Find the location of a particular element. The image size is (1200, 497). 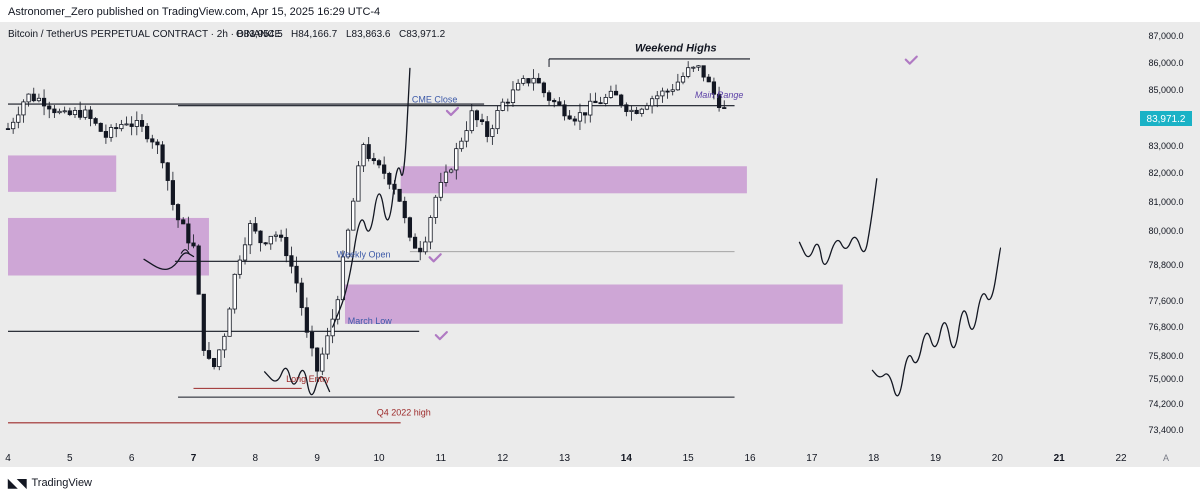

annotation-label: Weekly Open is located at coordinates (364, 255).